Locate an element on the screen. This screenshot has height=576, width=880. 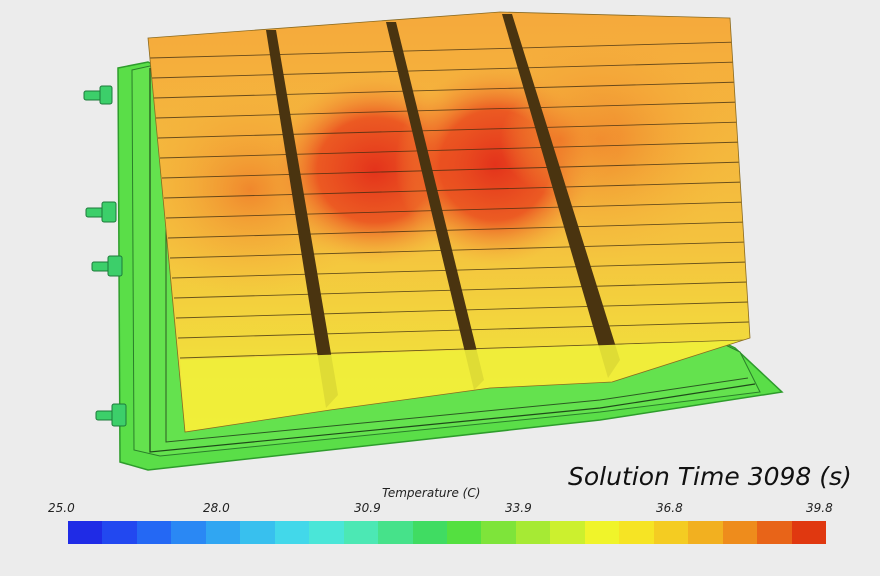
colorbar-tick-label: 39.8 is located at coordinates (819, 508).